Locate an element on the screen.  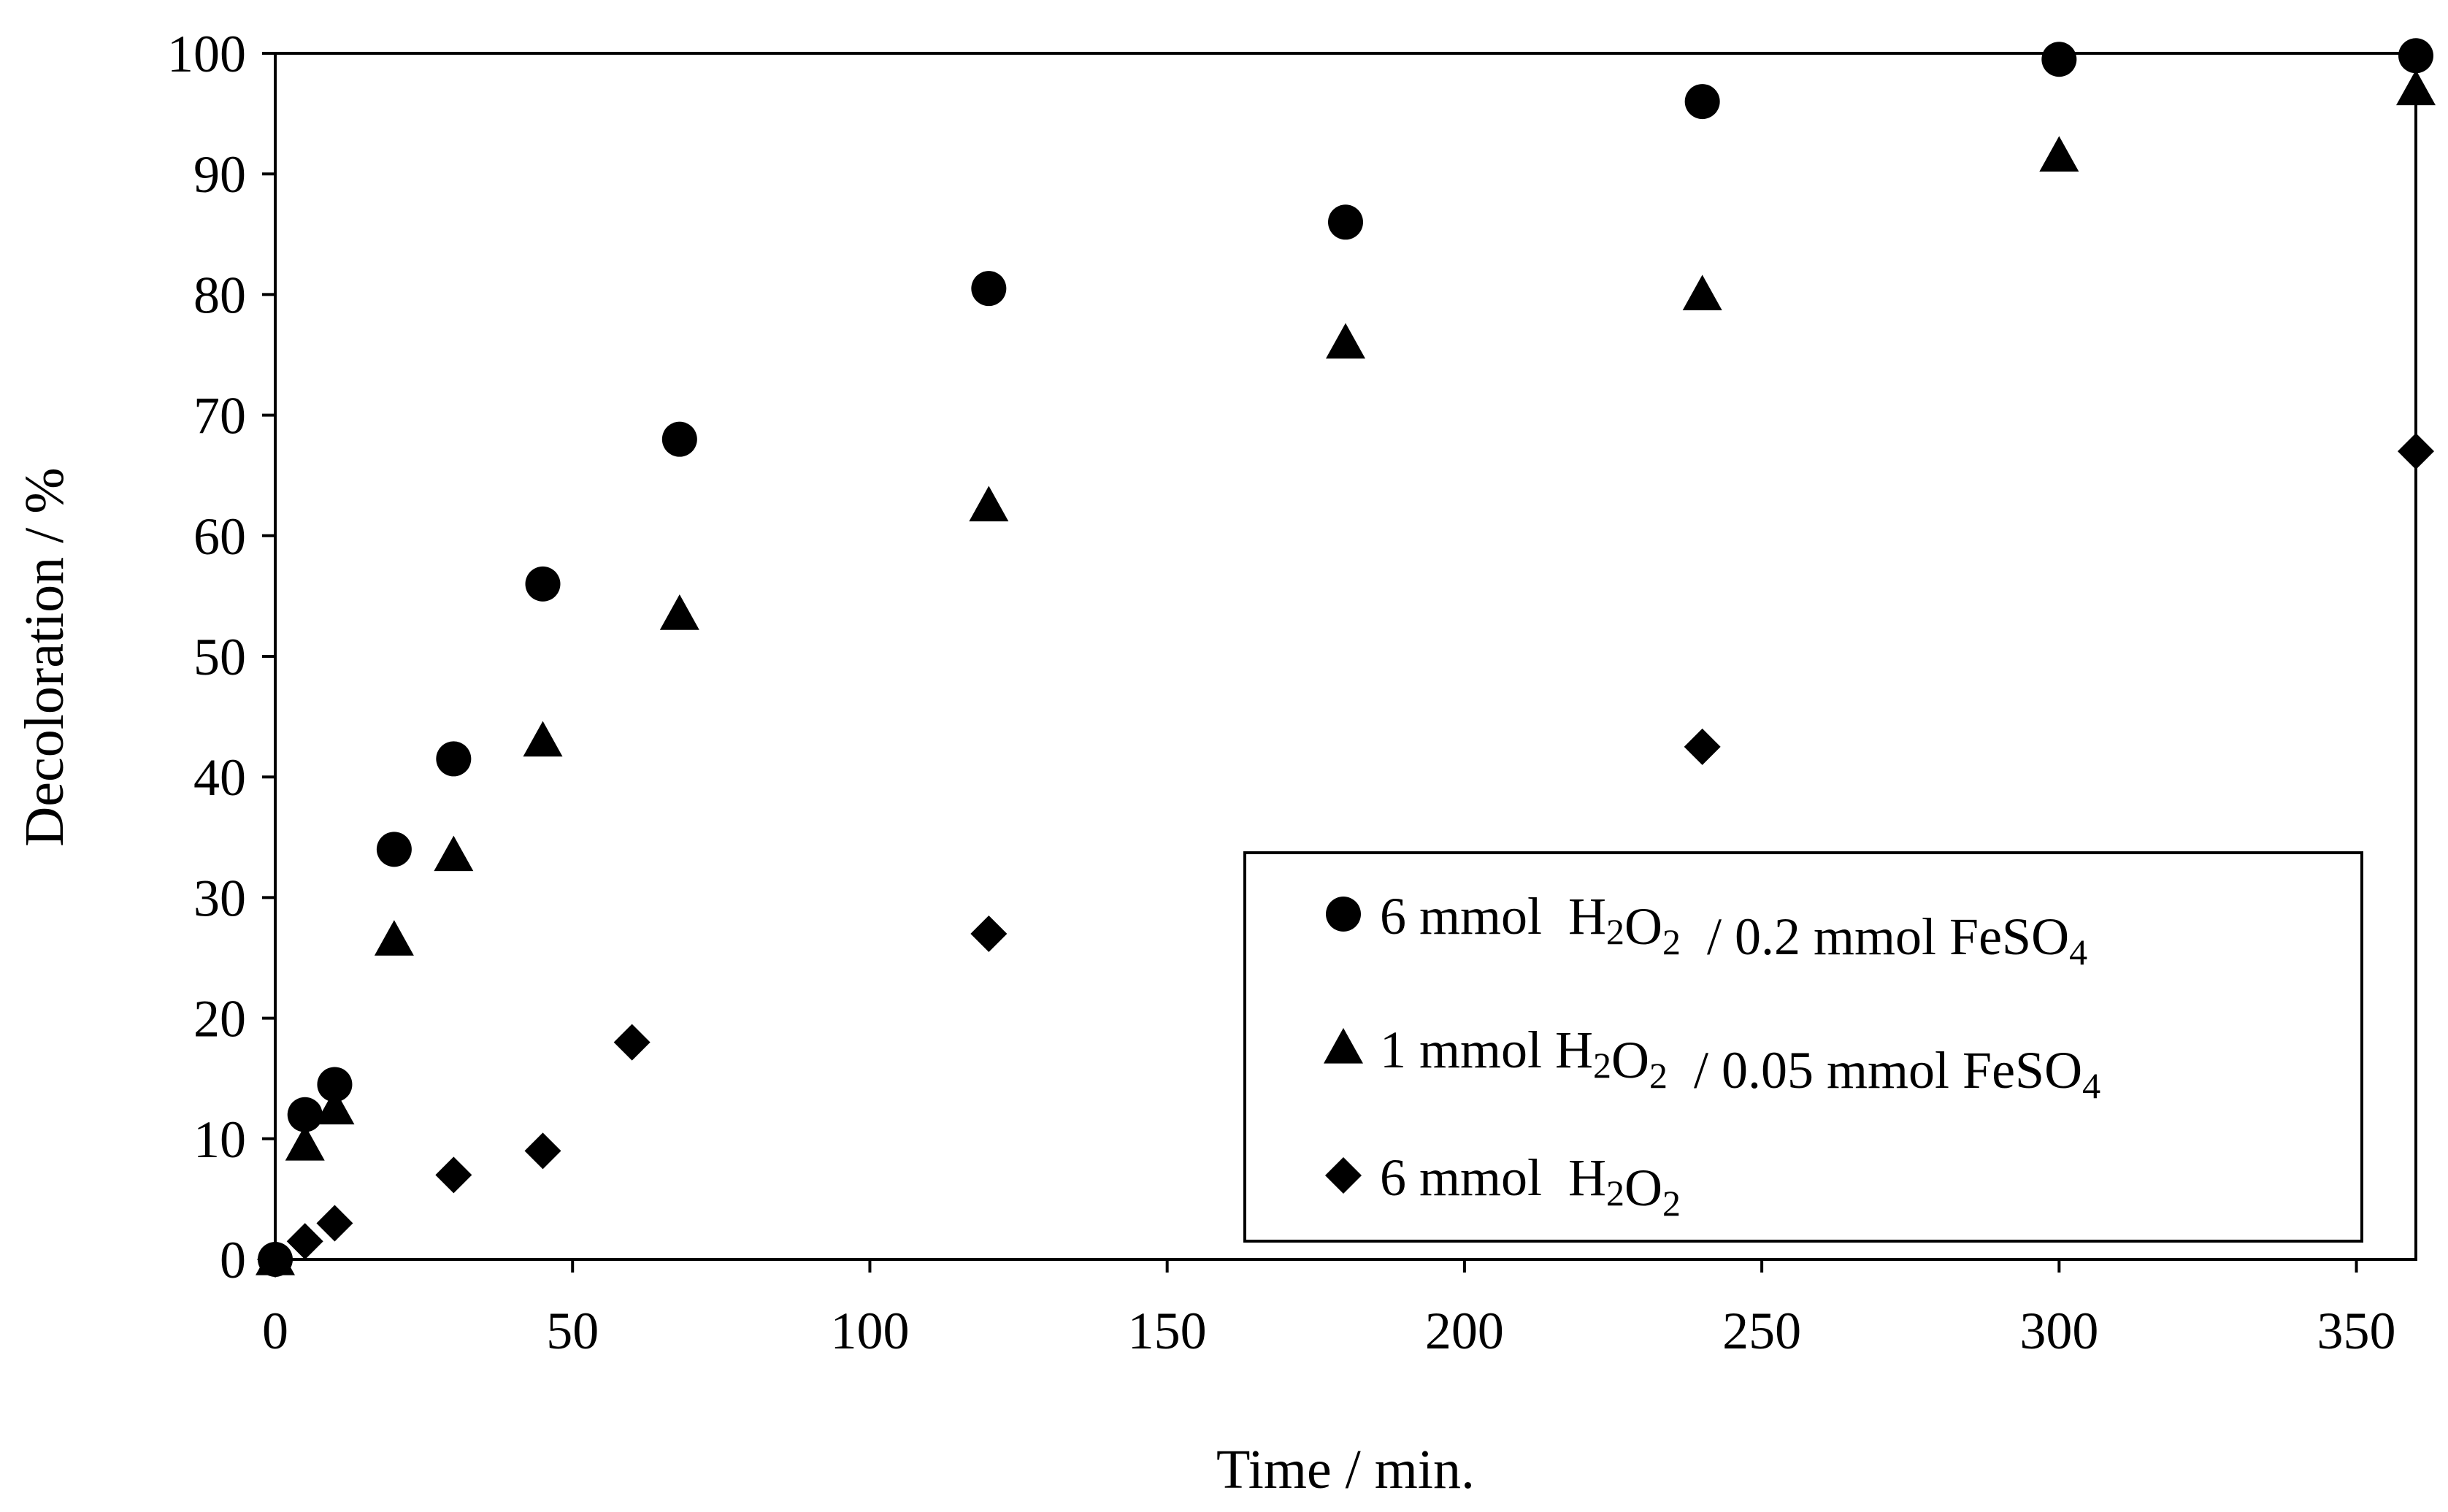
x-tick-label: 250 is located at coordinates (1761, 1331).